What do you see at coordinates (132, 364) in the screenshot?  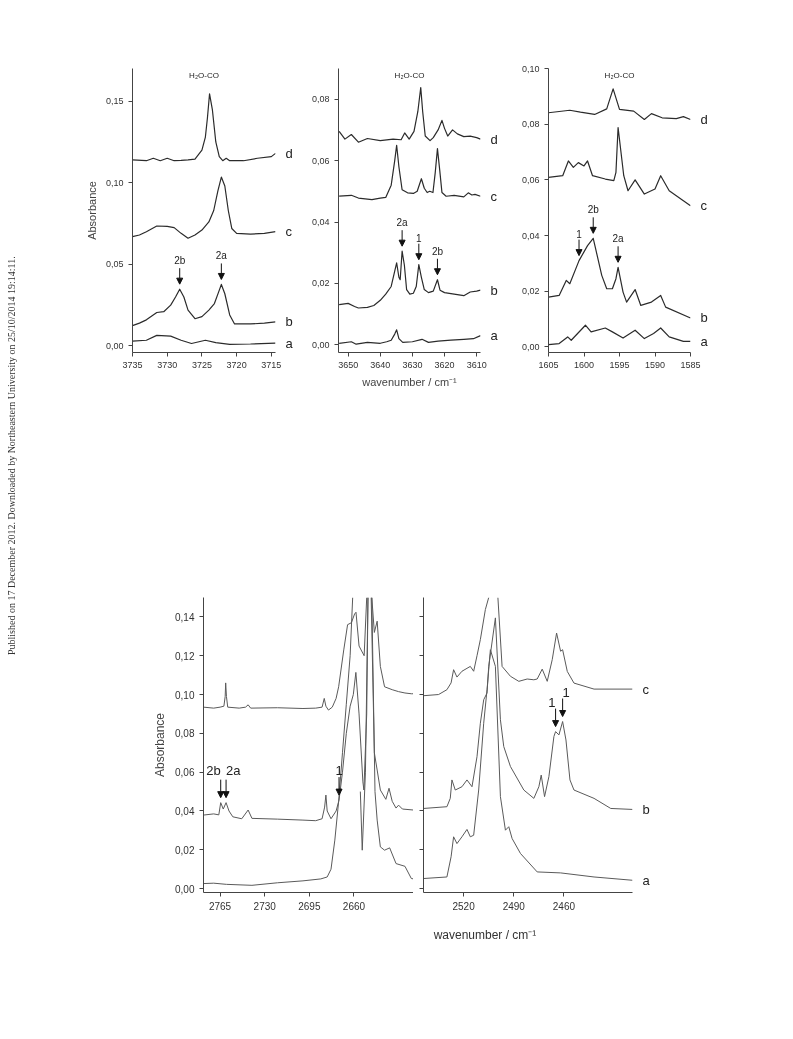 I see `x-tick-label: 3735` at bounding box center [132, 364].